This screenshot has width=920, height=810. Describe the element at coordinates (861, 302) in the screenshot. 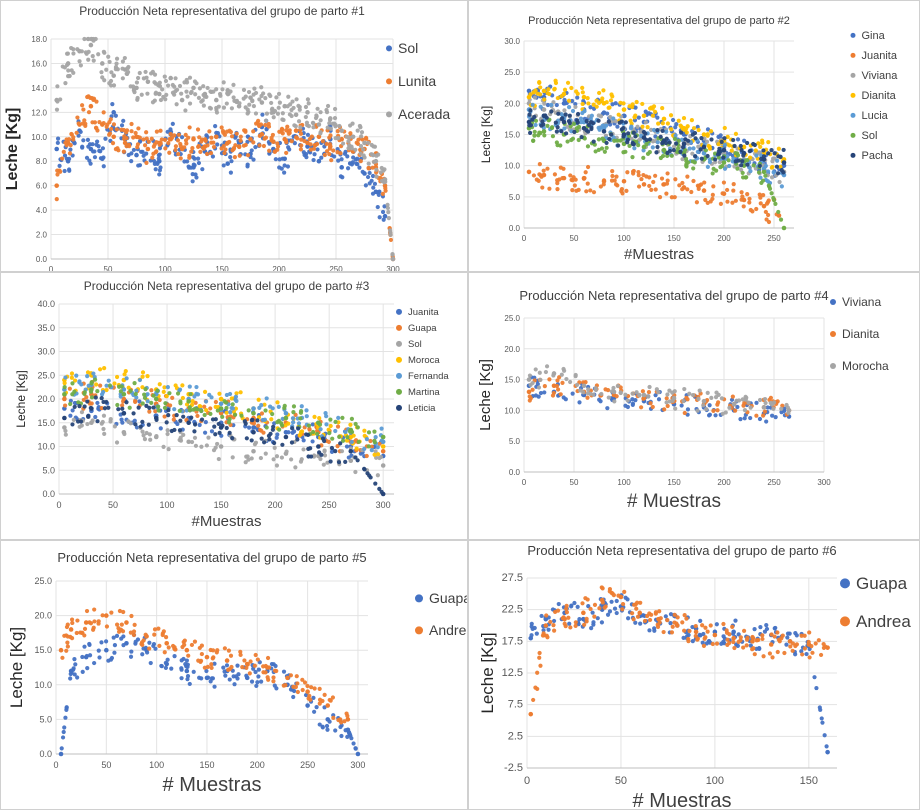

I see `legend-label: Viviana` at that location.